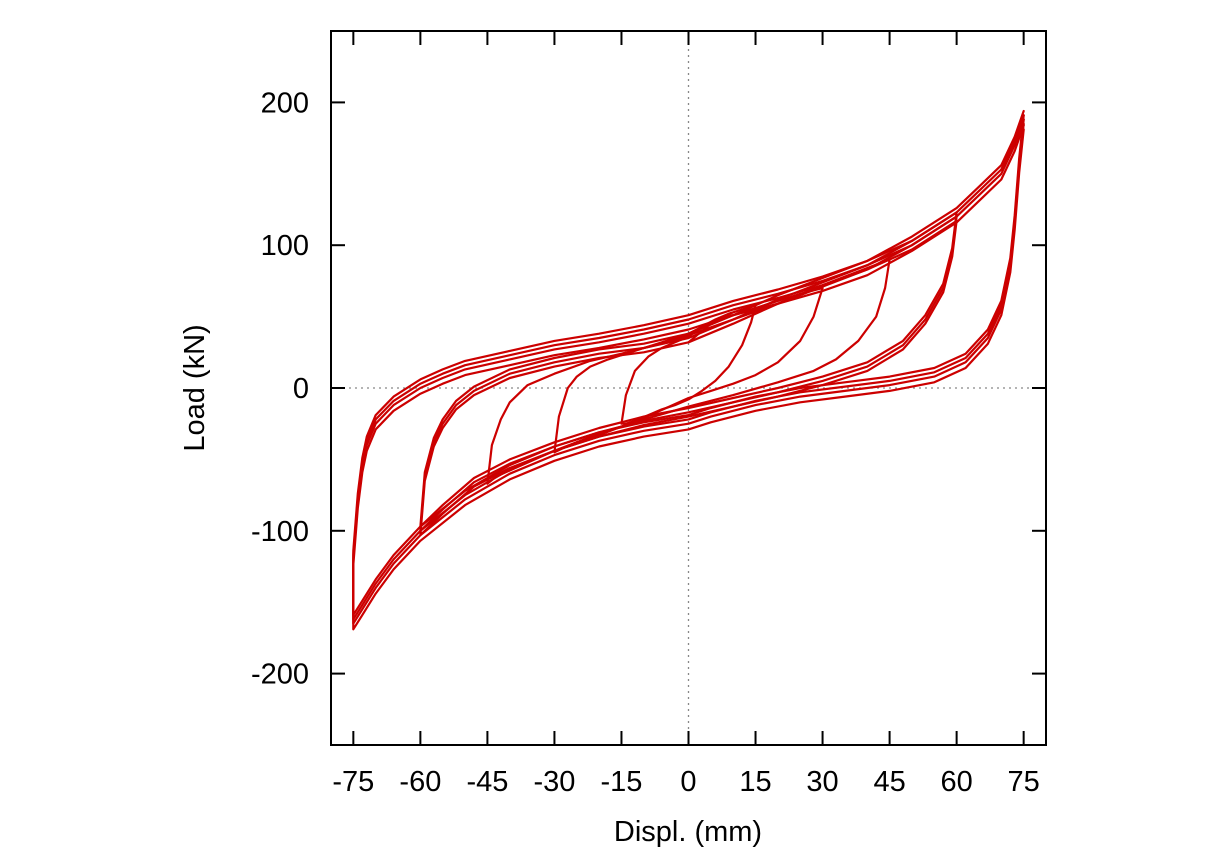  I want to click on x-tick-label: 0, so click(688, 782).